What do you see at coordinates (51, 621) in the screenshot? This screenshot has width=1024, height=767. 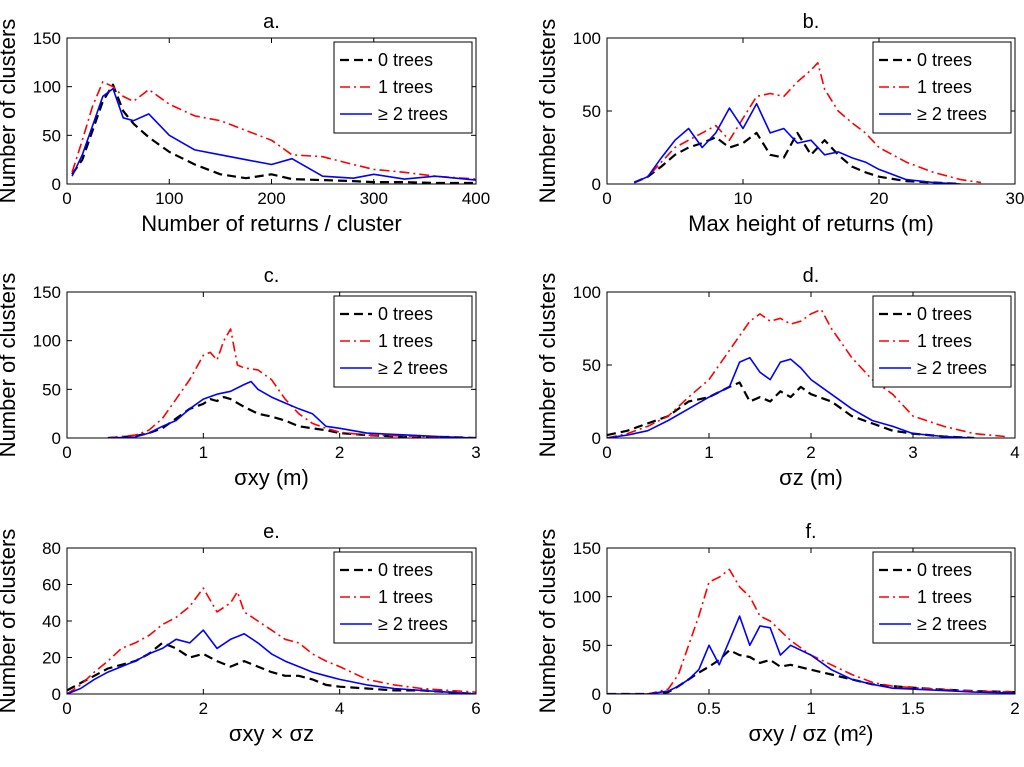 I see `y-tick-label: 40` at bounding box center [51, 621].